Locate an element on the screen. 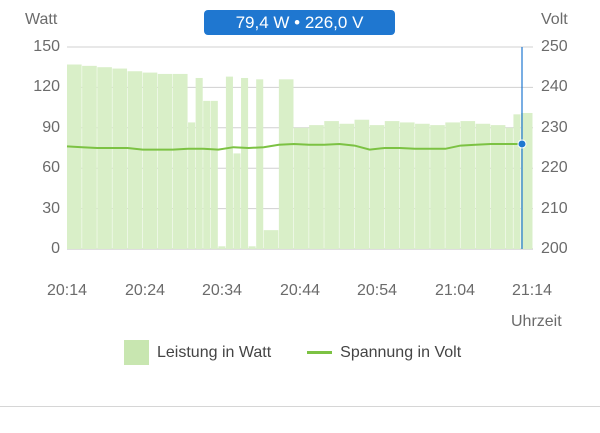  right-axis-tick: 250 is located at coordinates (554, 46).